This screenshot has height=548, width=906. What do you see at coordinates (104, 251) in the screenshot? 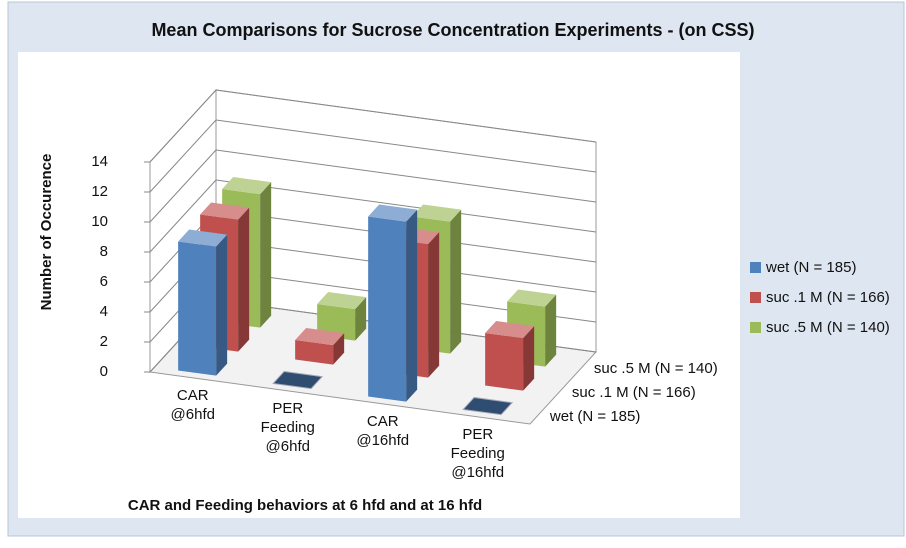
I see `y-tick-label: 8` at bounding box center [104, 251].